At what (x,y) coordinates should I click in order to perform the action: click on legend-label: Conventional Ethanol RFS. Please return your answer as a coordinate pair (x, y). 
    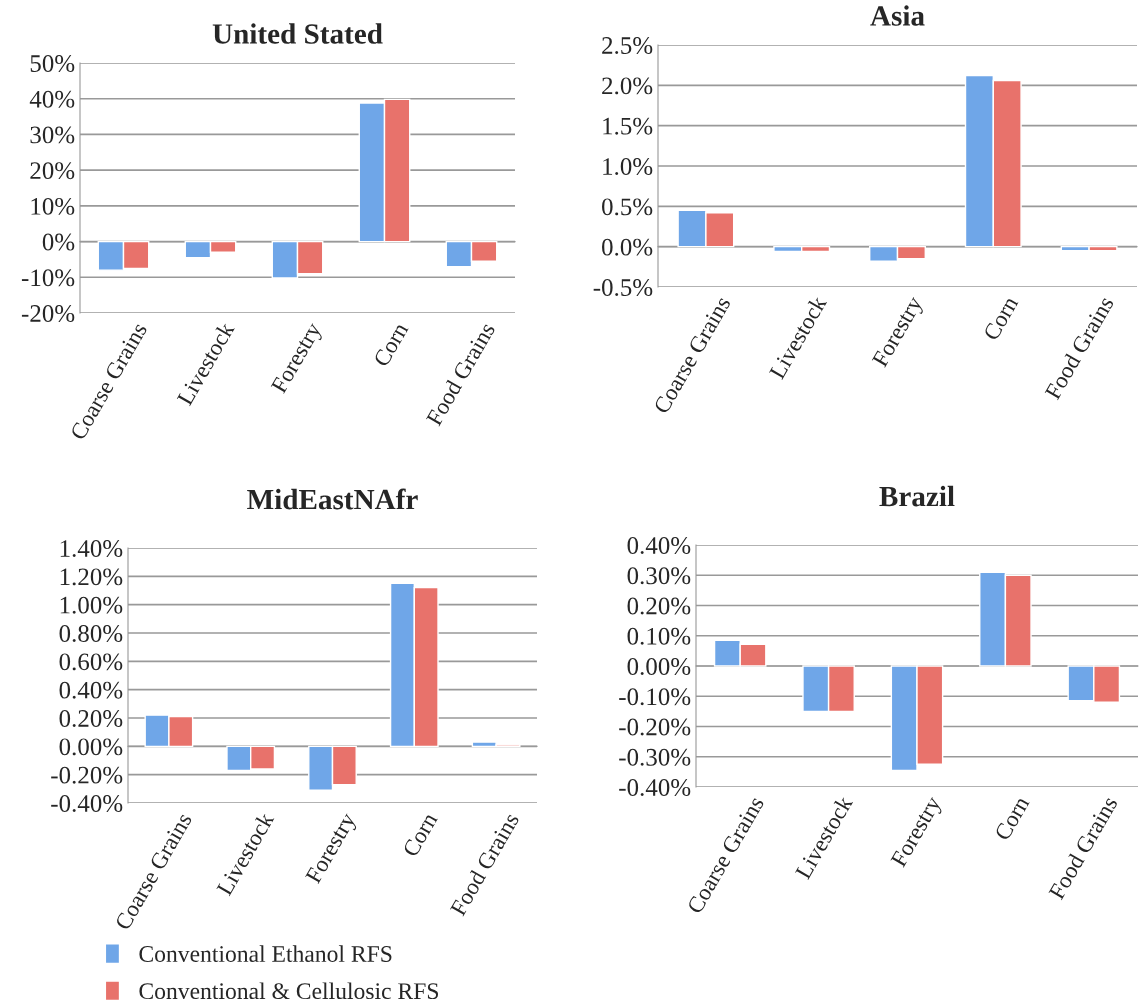
    Looking at the image, I should click on (265, 953).